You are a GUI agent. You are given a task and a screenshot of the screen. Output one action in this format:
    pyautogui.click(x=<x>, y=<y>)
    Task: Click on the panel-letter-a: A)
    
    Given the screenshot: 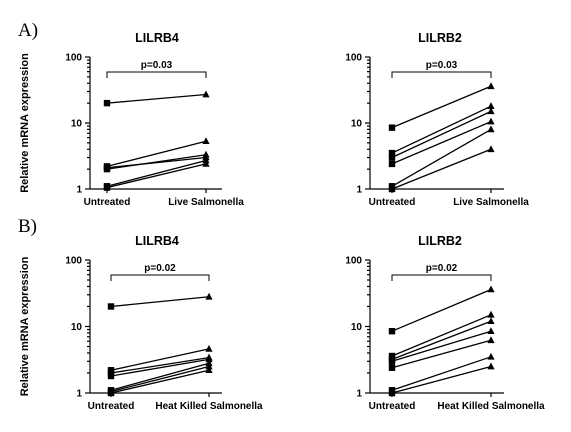 What is the action you would take?
    pyautogui.click(x=28, y=30)
    